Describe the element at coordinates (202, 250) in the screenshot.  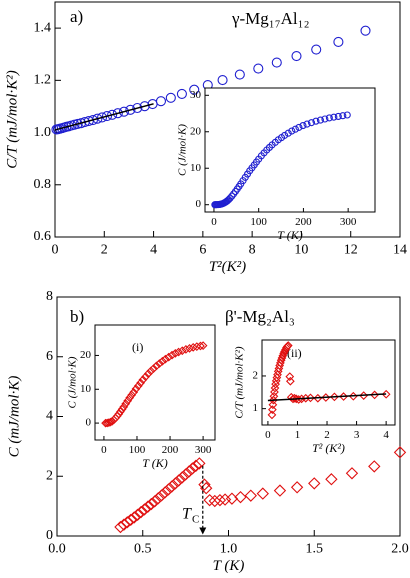
I see `x-tick-label: 6` at that location.